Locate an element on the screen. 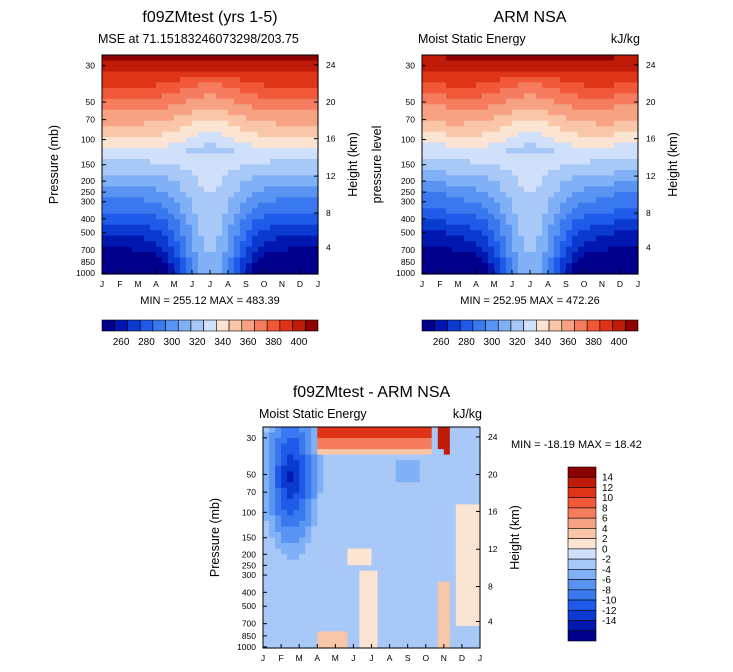  y2-tick-label: 4 is located at coordinates (328, 248).